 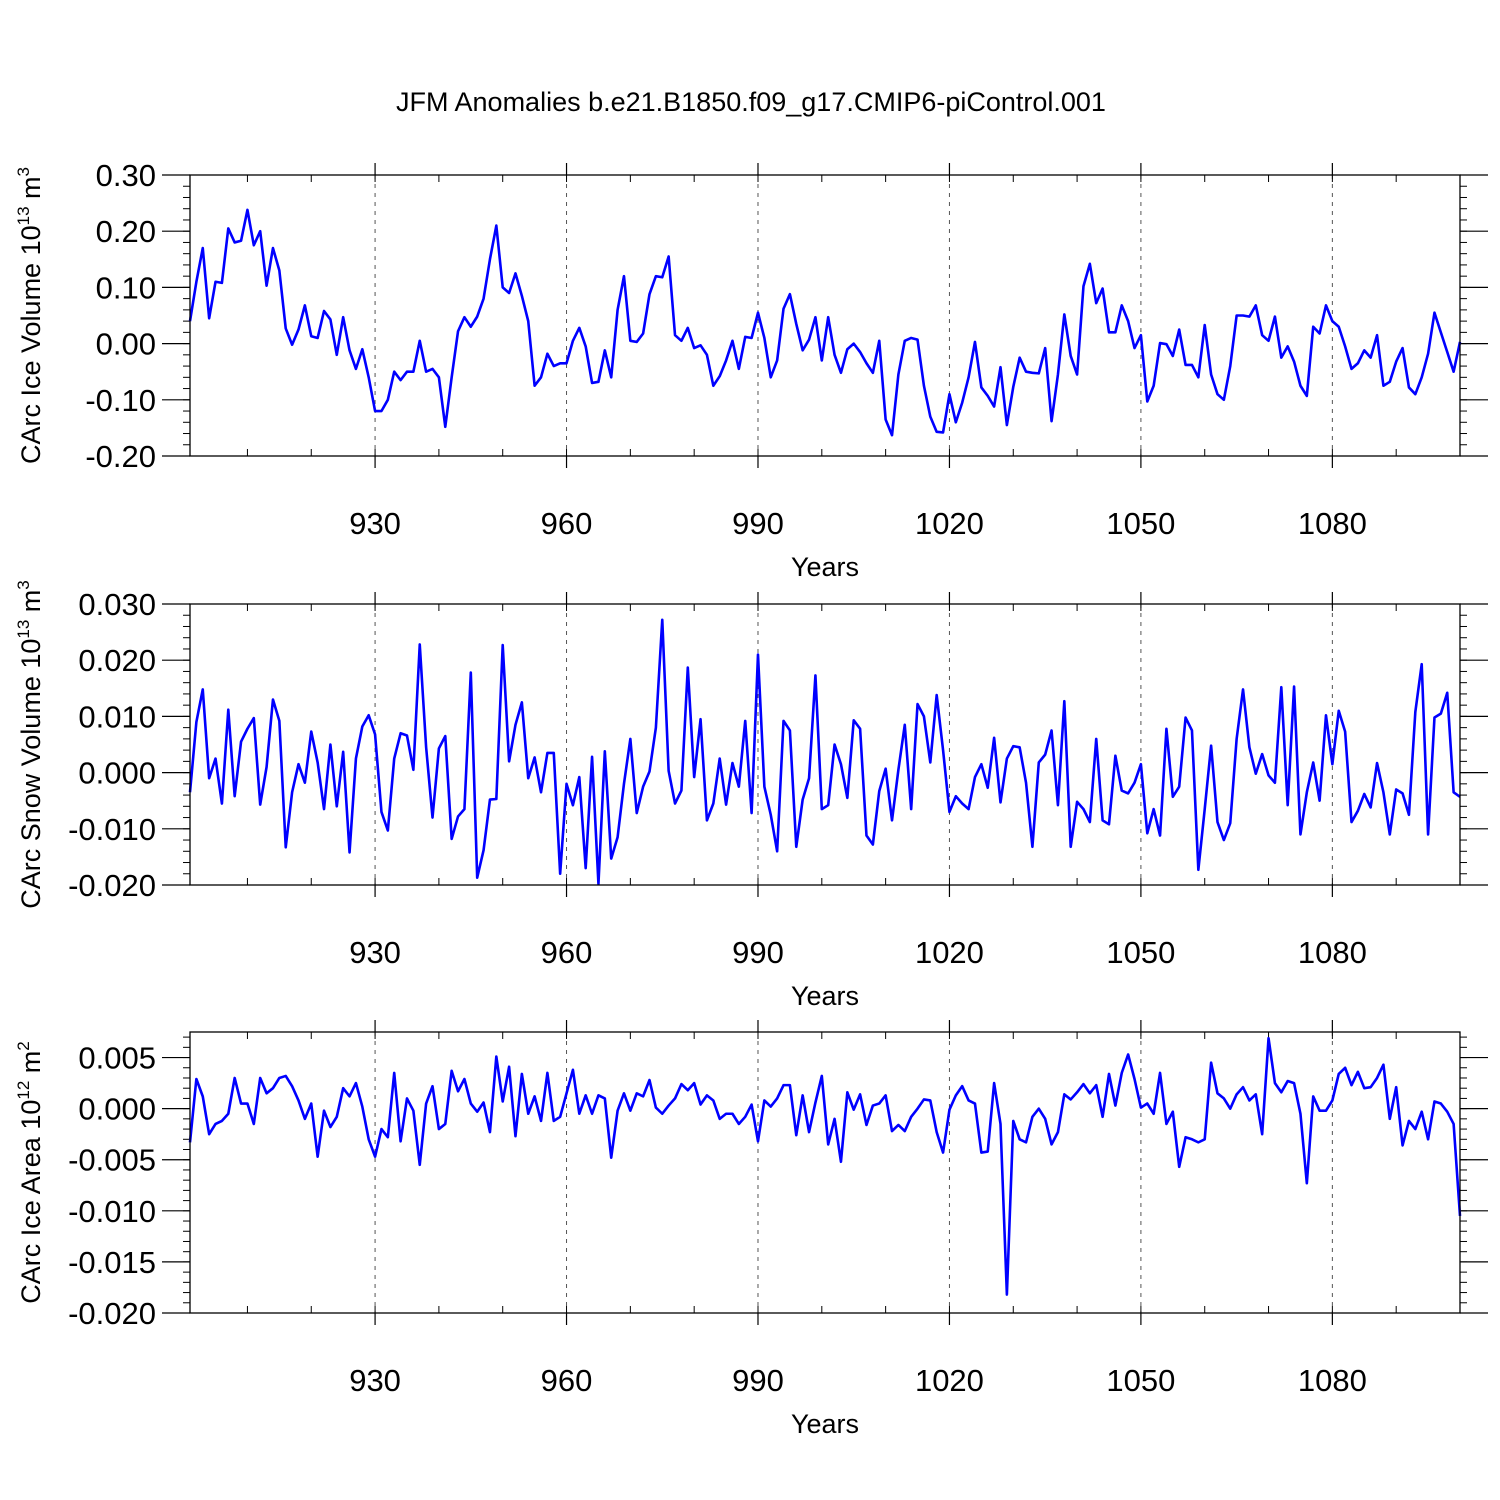 What do you see at coordinates (120, 456) in the screenshot?
I see `y-tick-label: -0.20` at bounding box center [120, 456].